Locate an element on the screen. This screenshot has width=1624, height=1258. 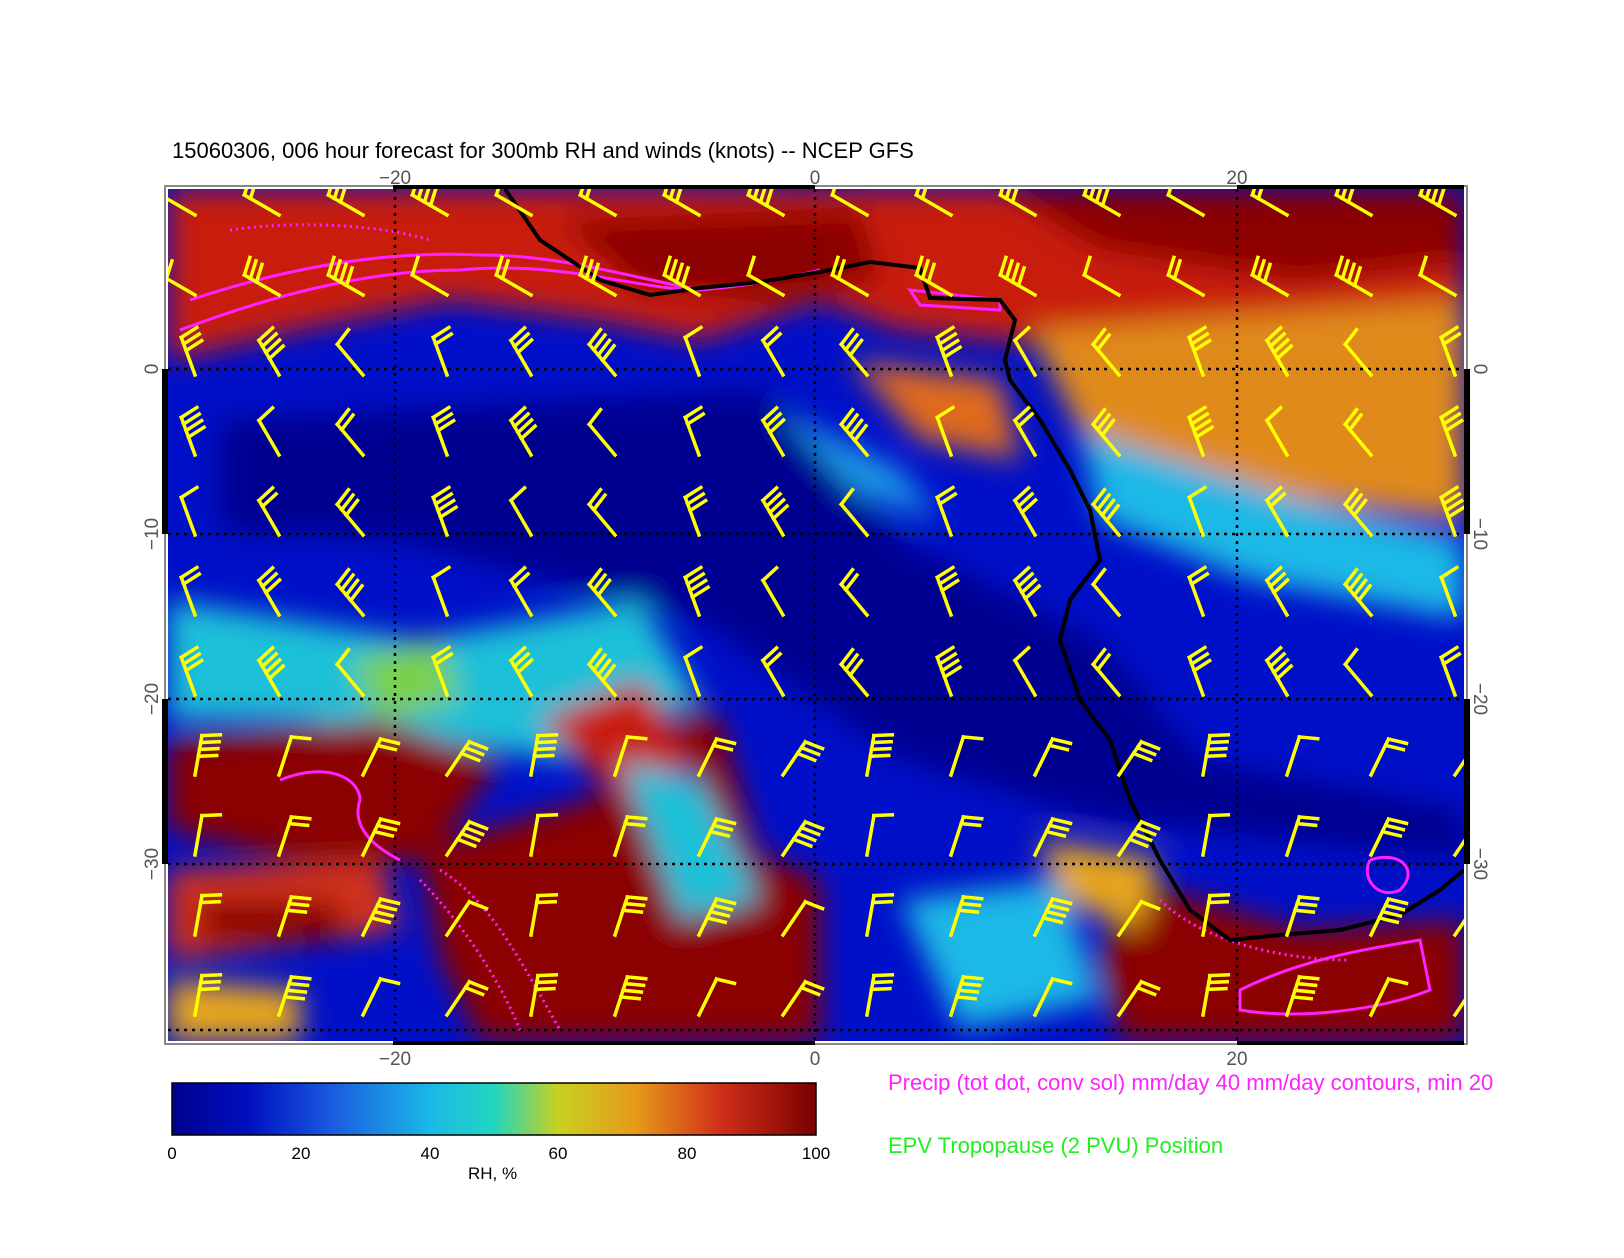
colorbar-tick-20: 20 is located at coordinates (301, 1153).